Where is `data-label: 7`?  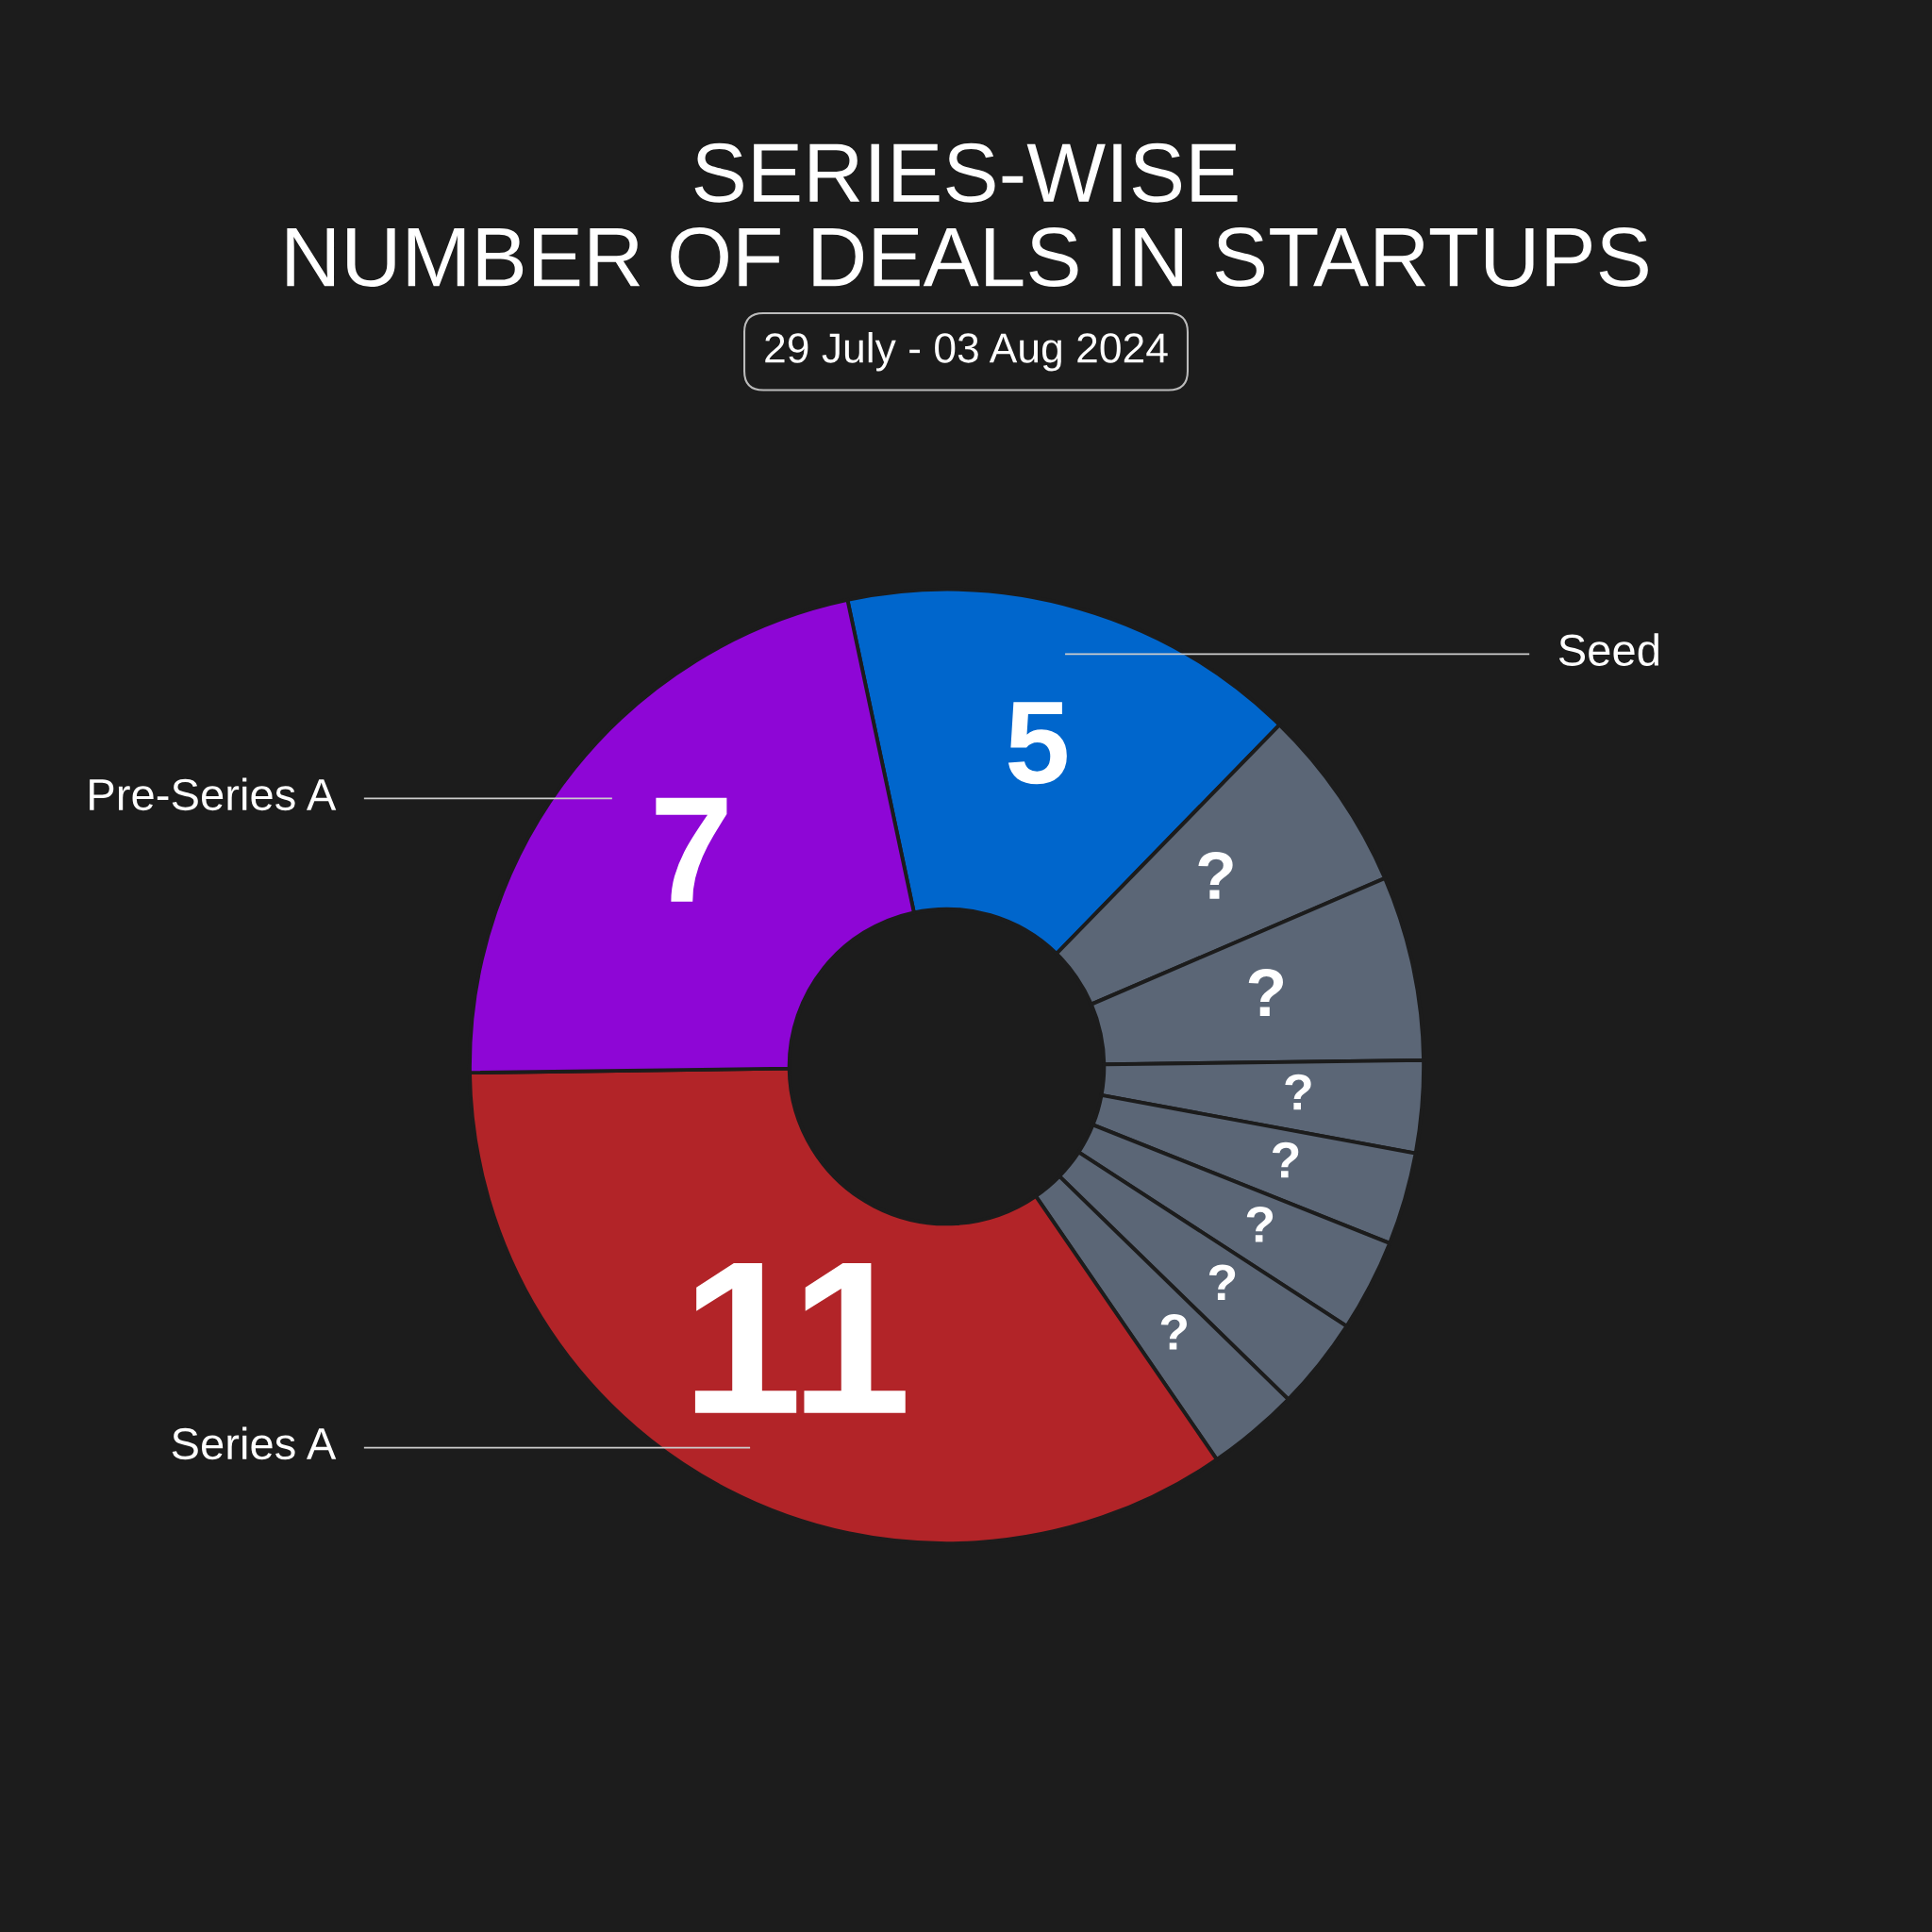
data-label: 7 is located at coordinates (692, 850).